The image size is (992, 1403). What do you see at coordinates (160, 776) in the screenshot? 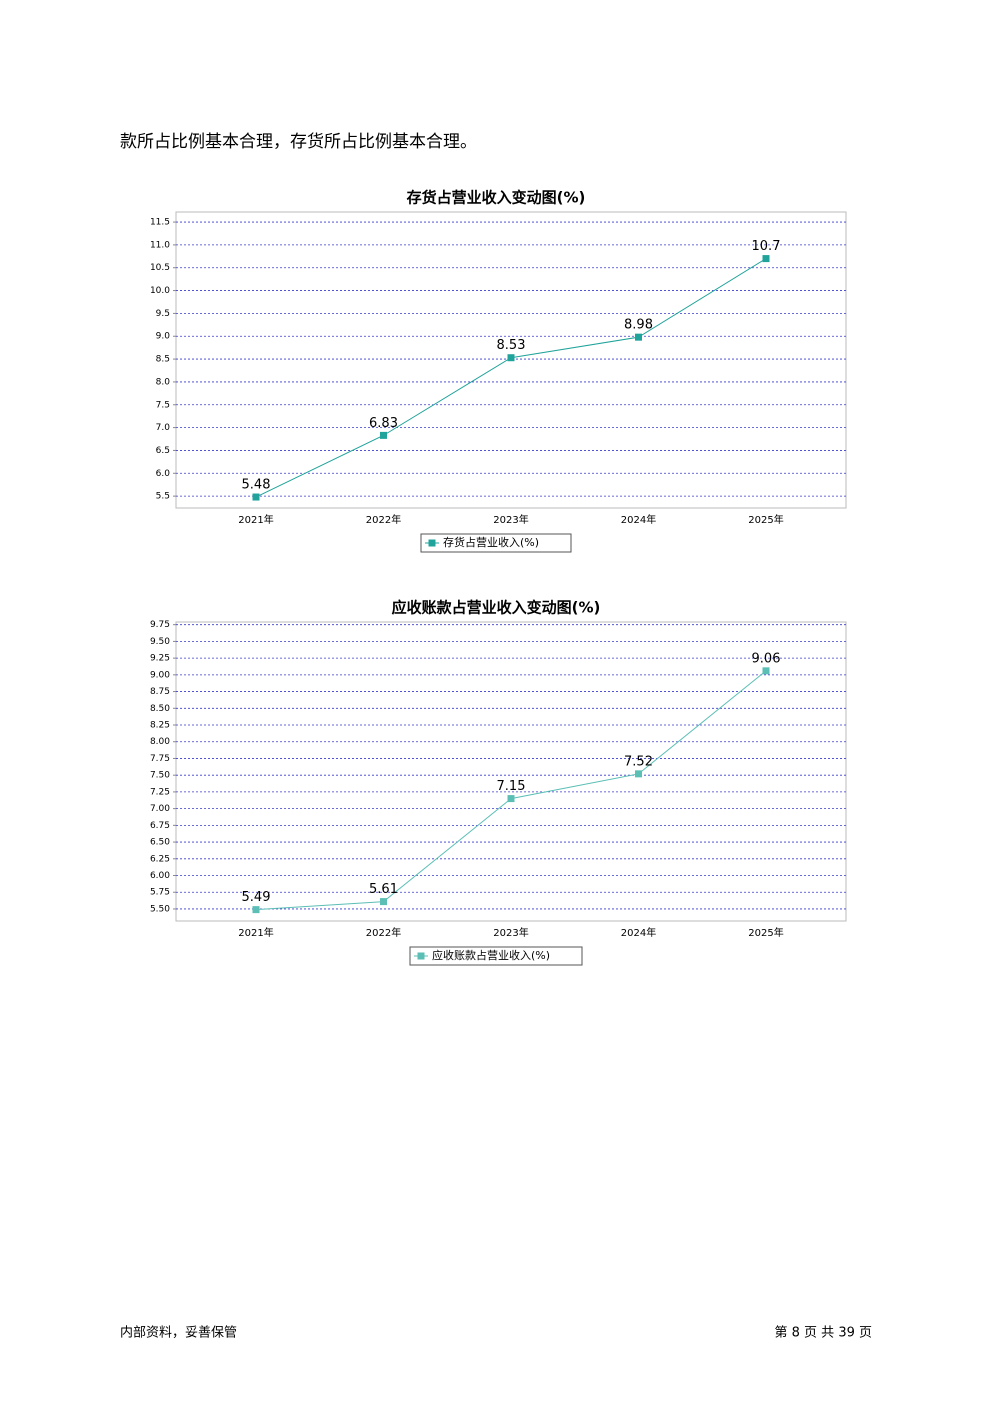
I see `y-tick-label: 7.50` at bounding box center [160, 776].